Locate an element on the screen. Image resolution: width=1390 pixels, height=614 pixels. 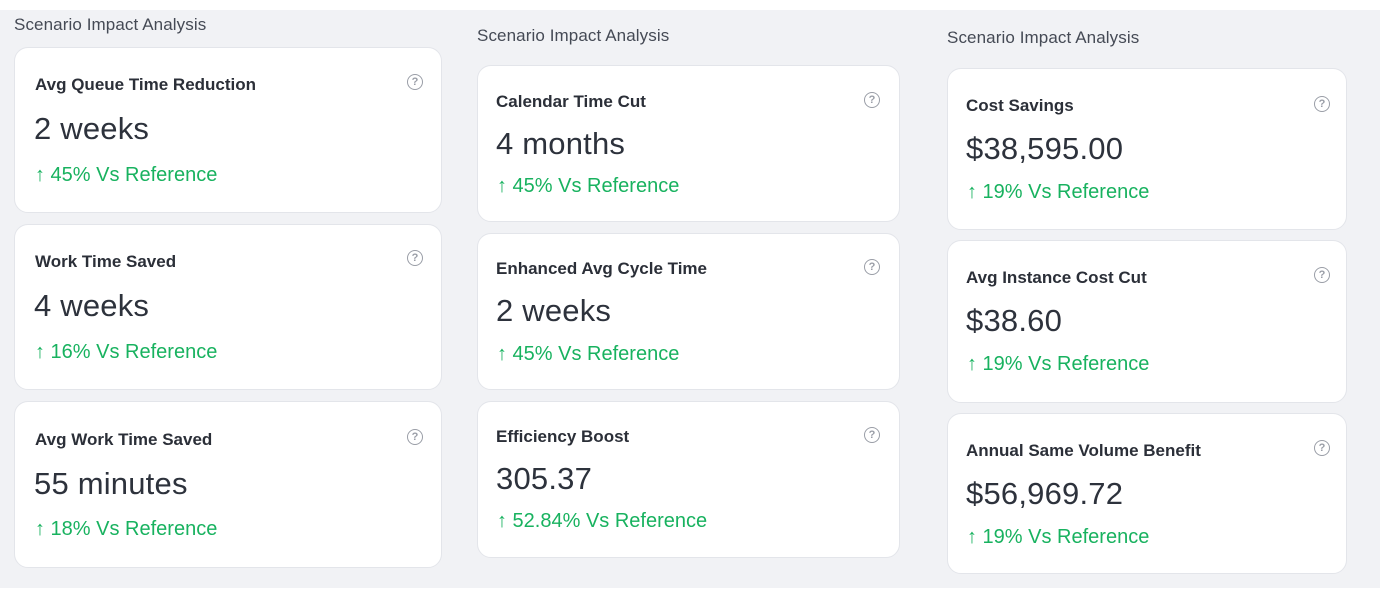
metric-value: 4 weeks is located at coordinates (92, 305).